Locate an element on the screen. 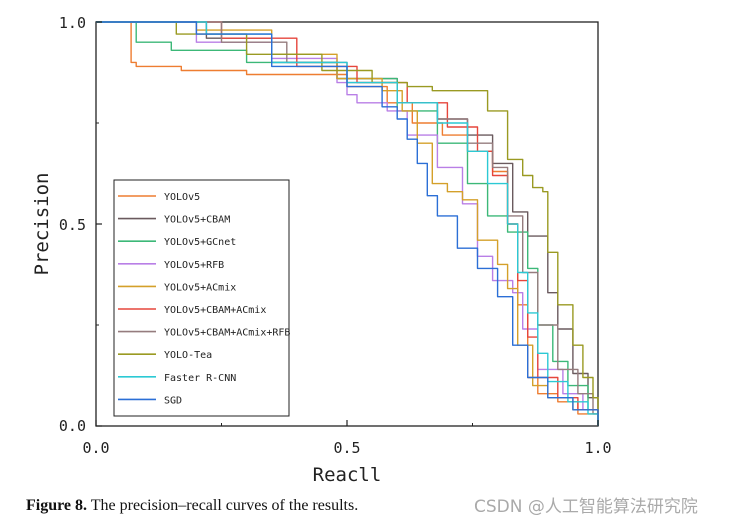 This screenshot has height=523, width=730. y-axis-title: Precision is located at coordinates (42, 224).